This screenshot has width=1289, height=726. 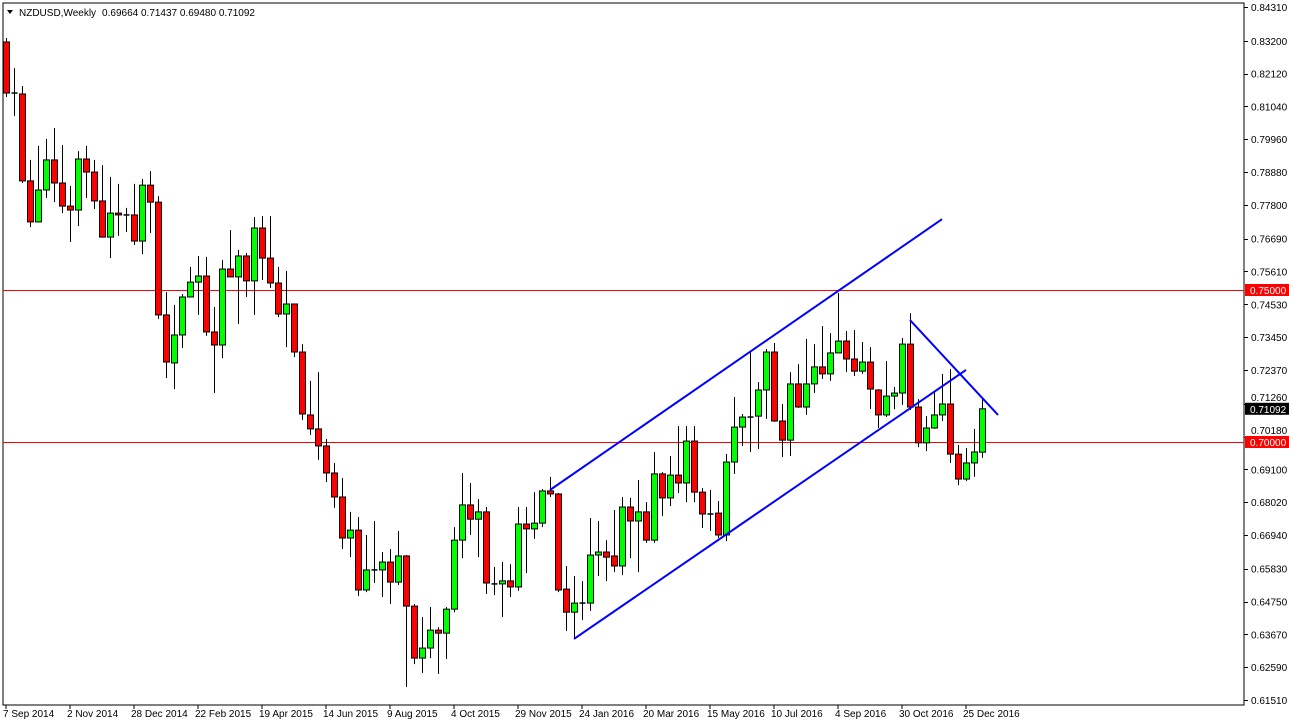 I want to click on y-tick-label: 0.73450, so click(x=1269, y=338).